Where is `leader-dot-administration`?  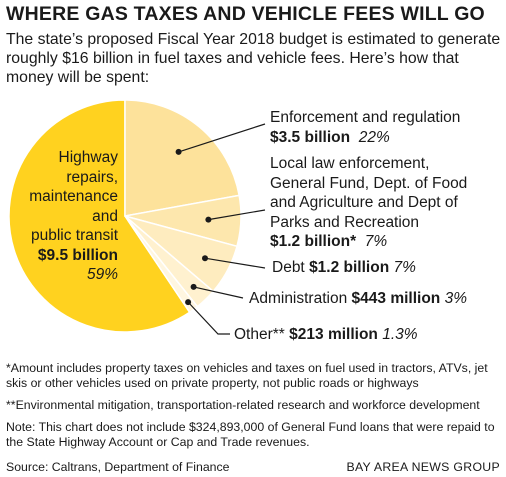 leader-dot-administration is located at coordinates (193, 286).